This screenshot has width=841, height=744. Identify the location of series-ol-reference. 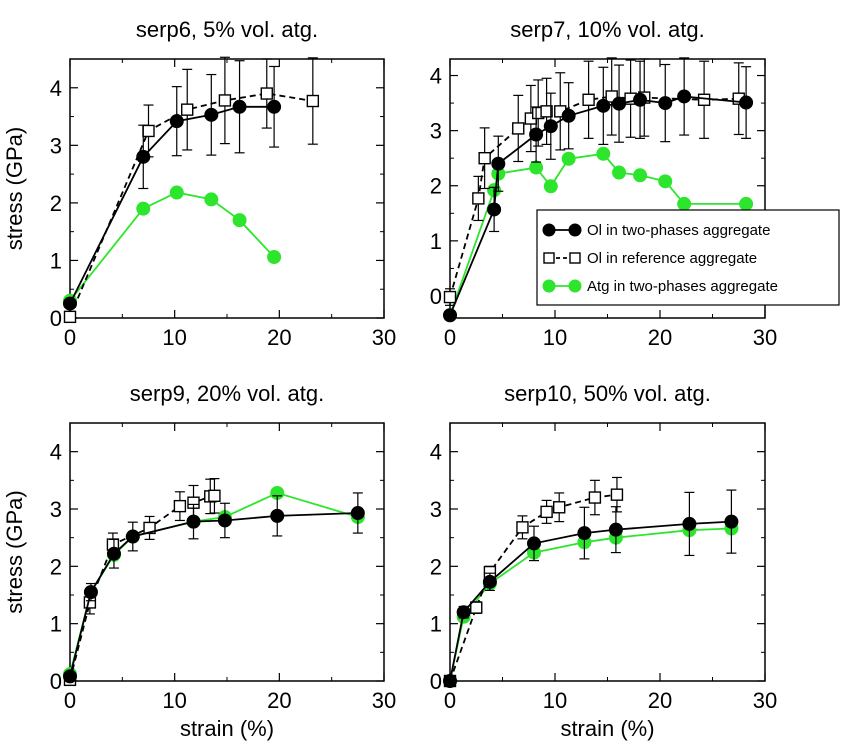
(142, 582).